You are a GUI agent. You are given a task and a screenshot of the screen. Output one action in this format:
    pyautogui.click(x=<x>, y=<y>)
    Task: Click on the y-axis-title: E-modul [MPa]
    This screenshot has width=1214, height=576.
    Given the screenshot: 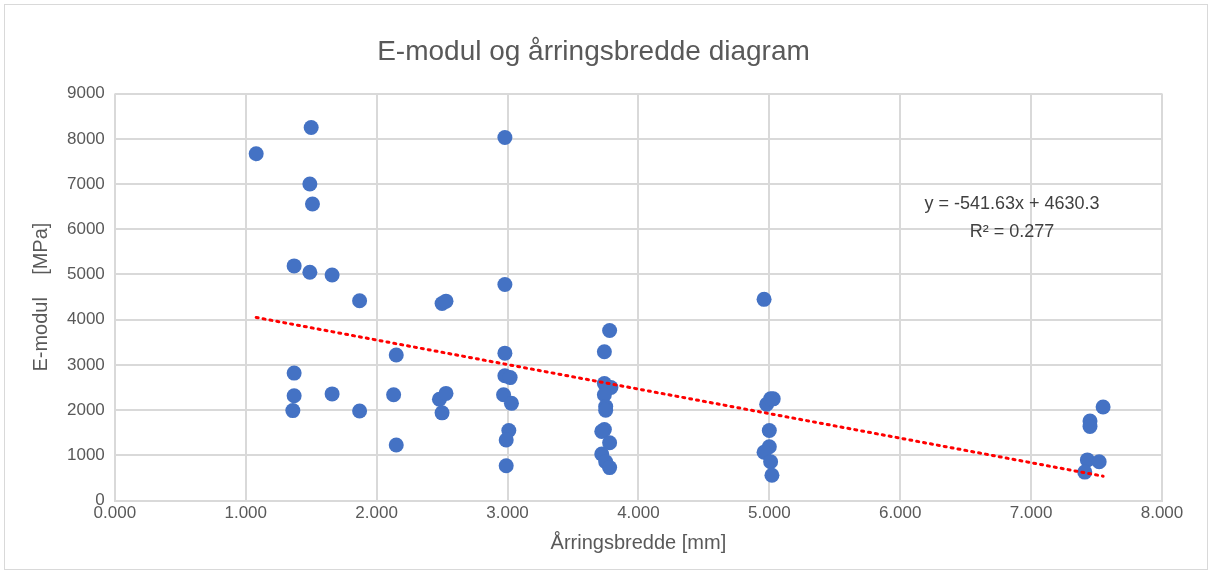 What is the action you would take?
    pyautogui.click(x=39, y=297)
    